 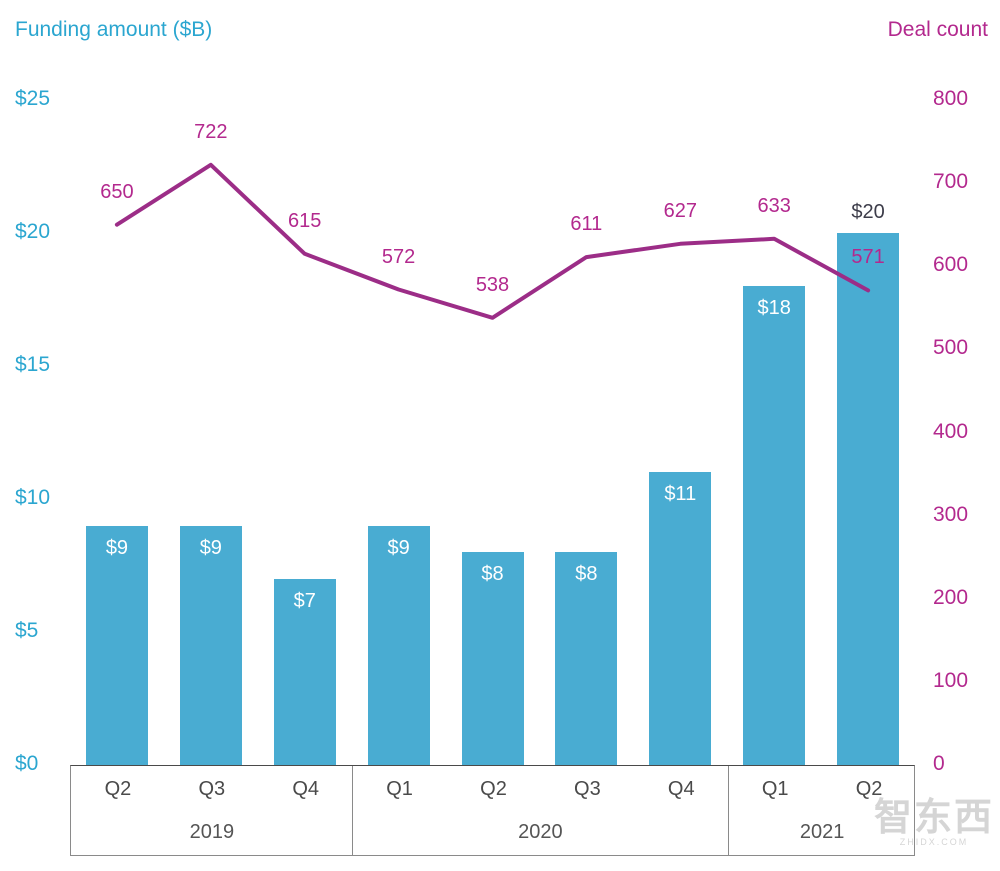 I want to click on right-axis-tick: 700, so click(x=951, y=182).